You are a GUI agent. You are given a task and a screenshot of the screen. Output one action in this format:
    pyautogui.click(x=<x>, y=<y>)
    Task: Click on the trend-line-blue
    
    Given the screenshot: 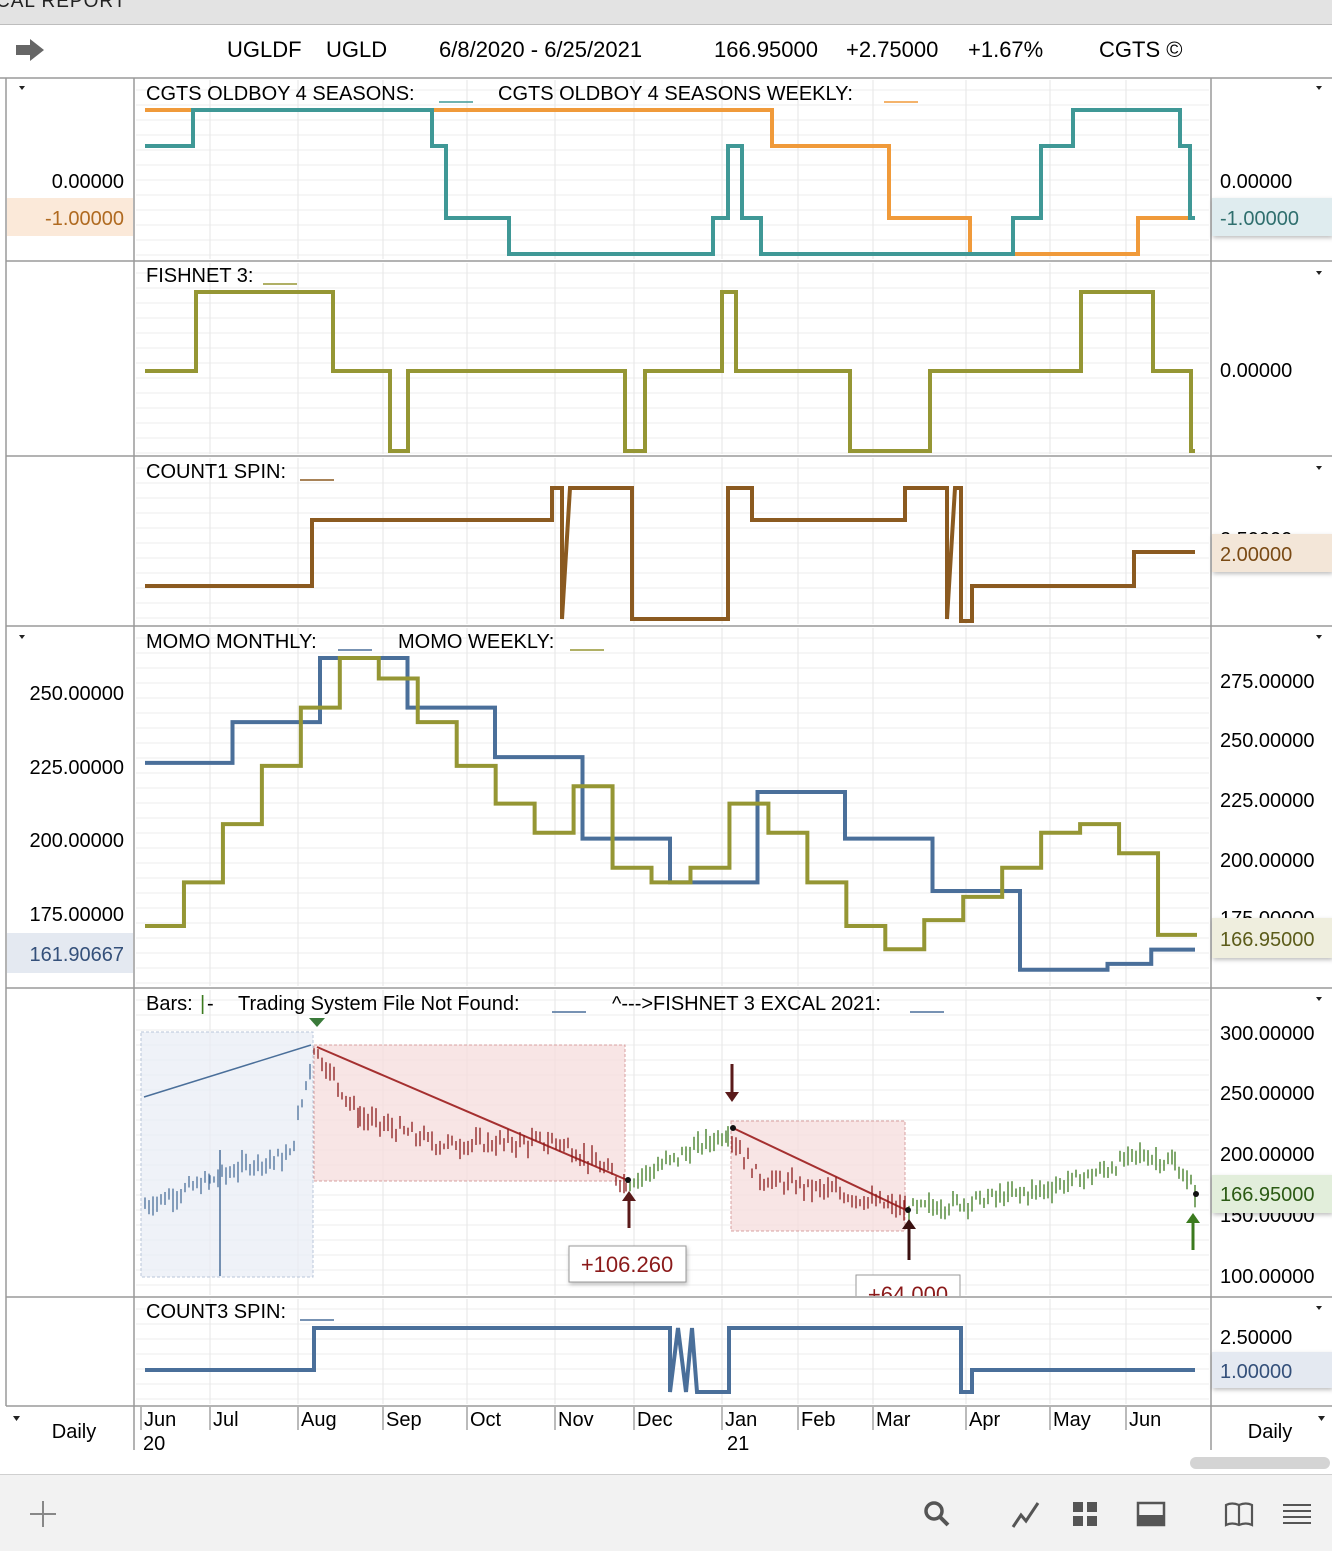 What is the action you would take?
    pyautogui.click(x=227, y=1071)
    